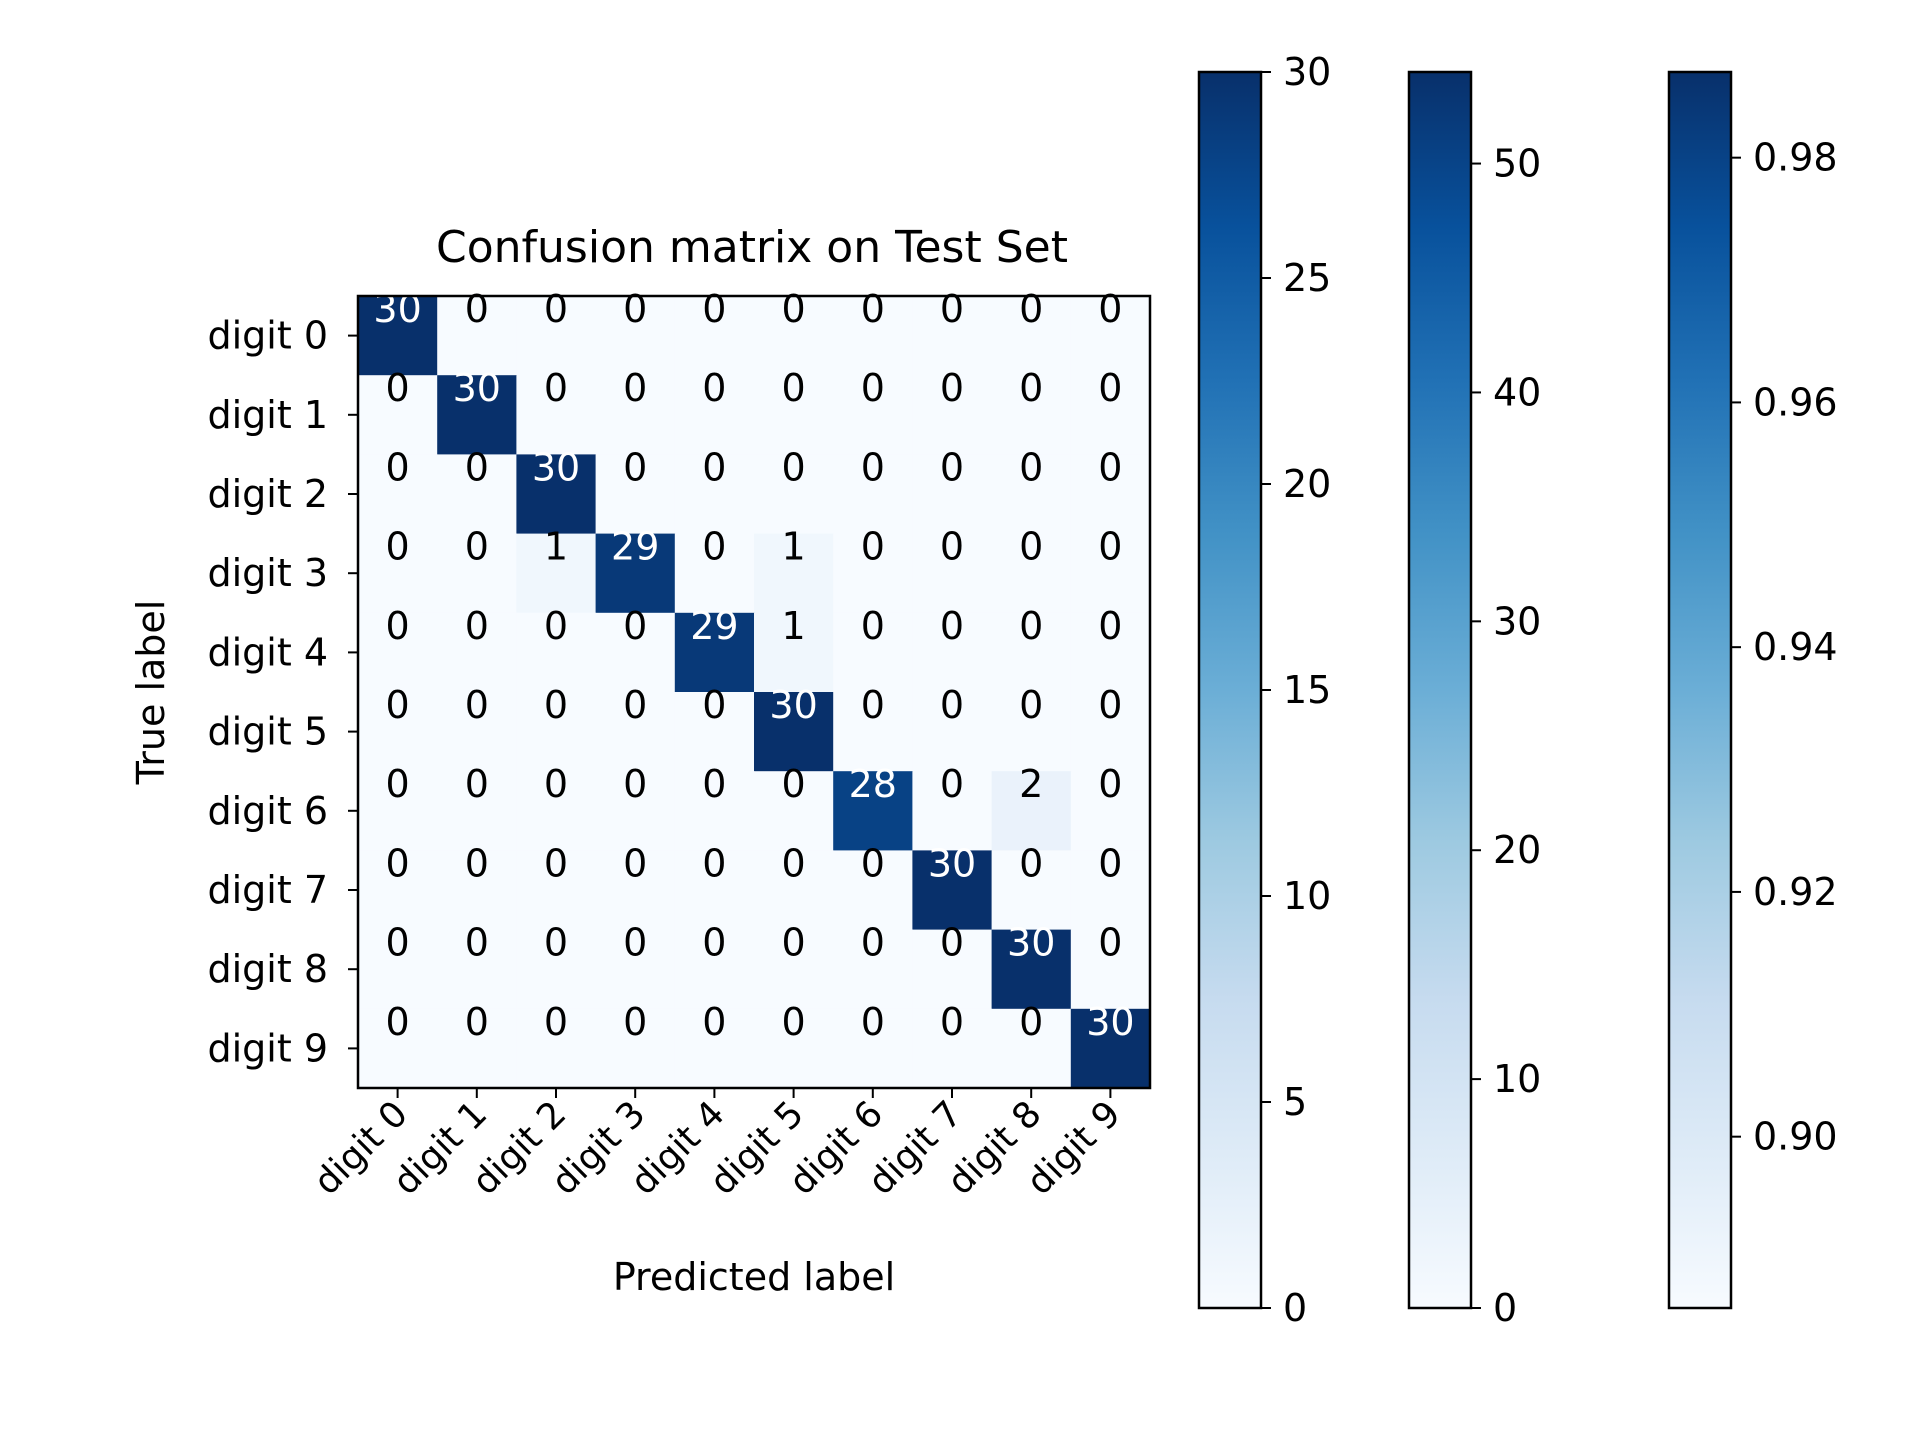 The height and width of the screenshot is (1440, 1920). What do you see at coordinates (267, 573) in the screenshot?
I see `y-tick-label: digit 3` at bounding box center [267, 573].